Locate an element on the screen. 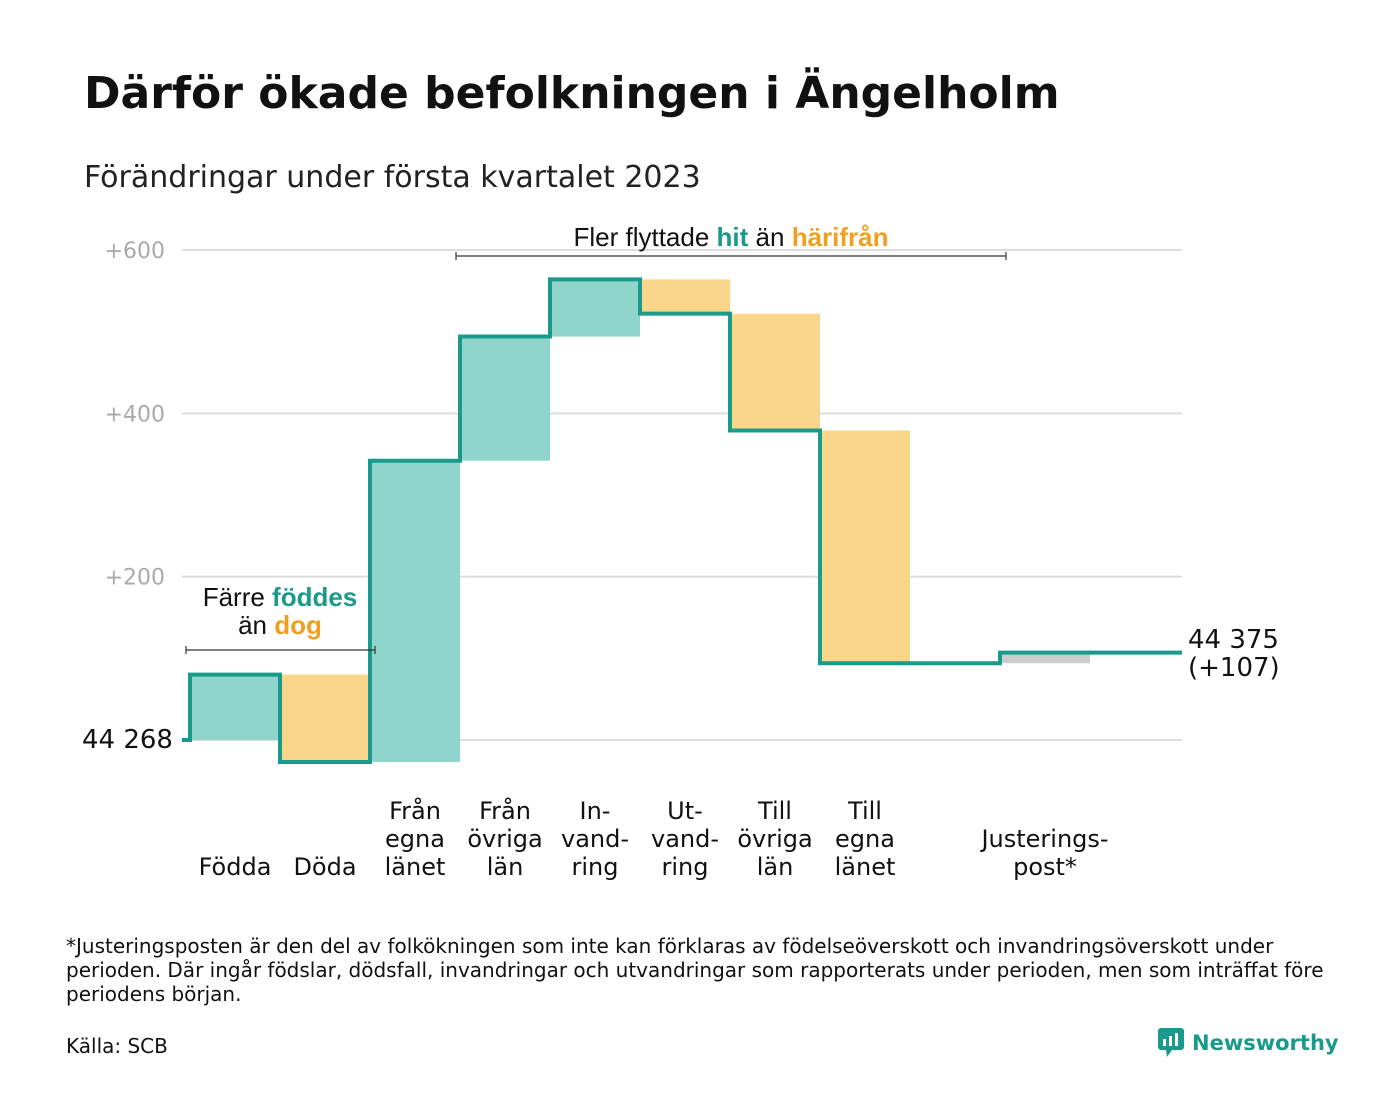 Image resolution: width=1400 pixels, height=1120 pixels. category-label: Födda is located at coordinates (235, 867).